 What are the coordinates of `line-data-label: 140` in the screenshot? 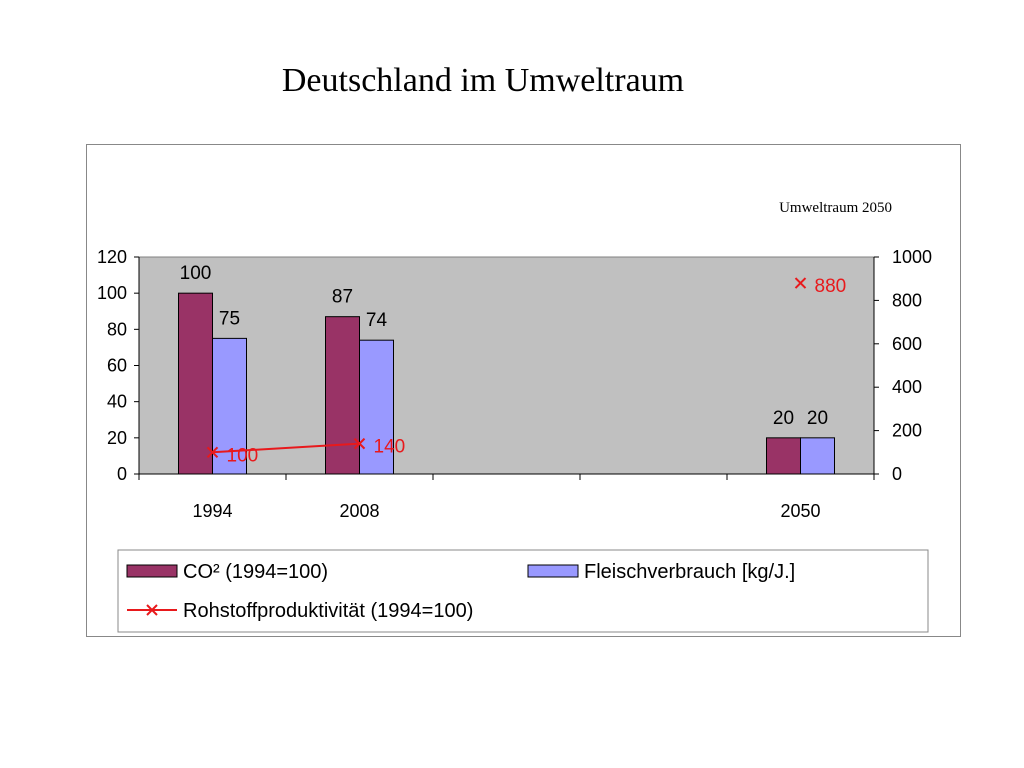 It's located at (390, 447).